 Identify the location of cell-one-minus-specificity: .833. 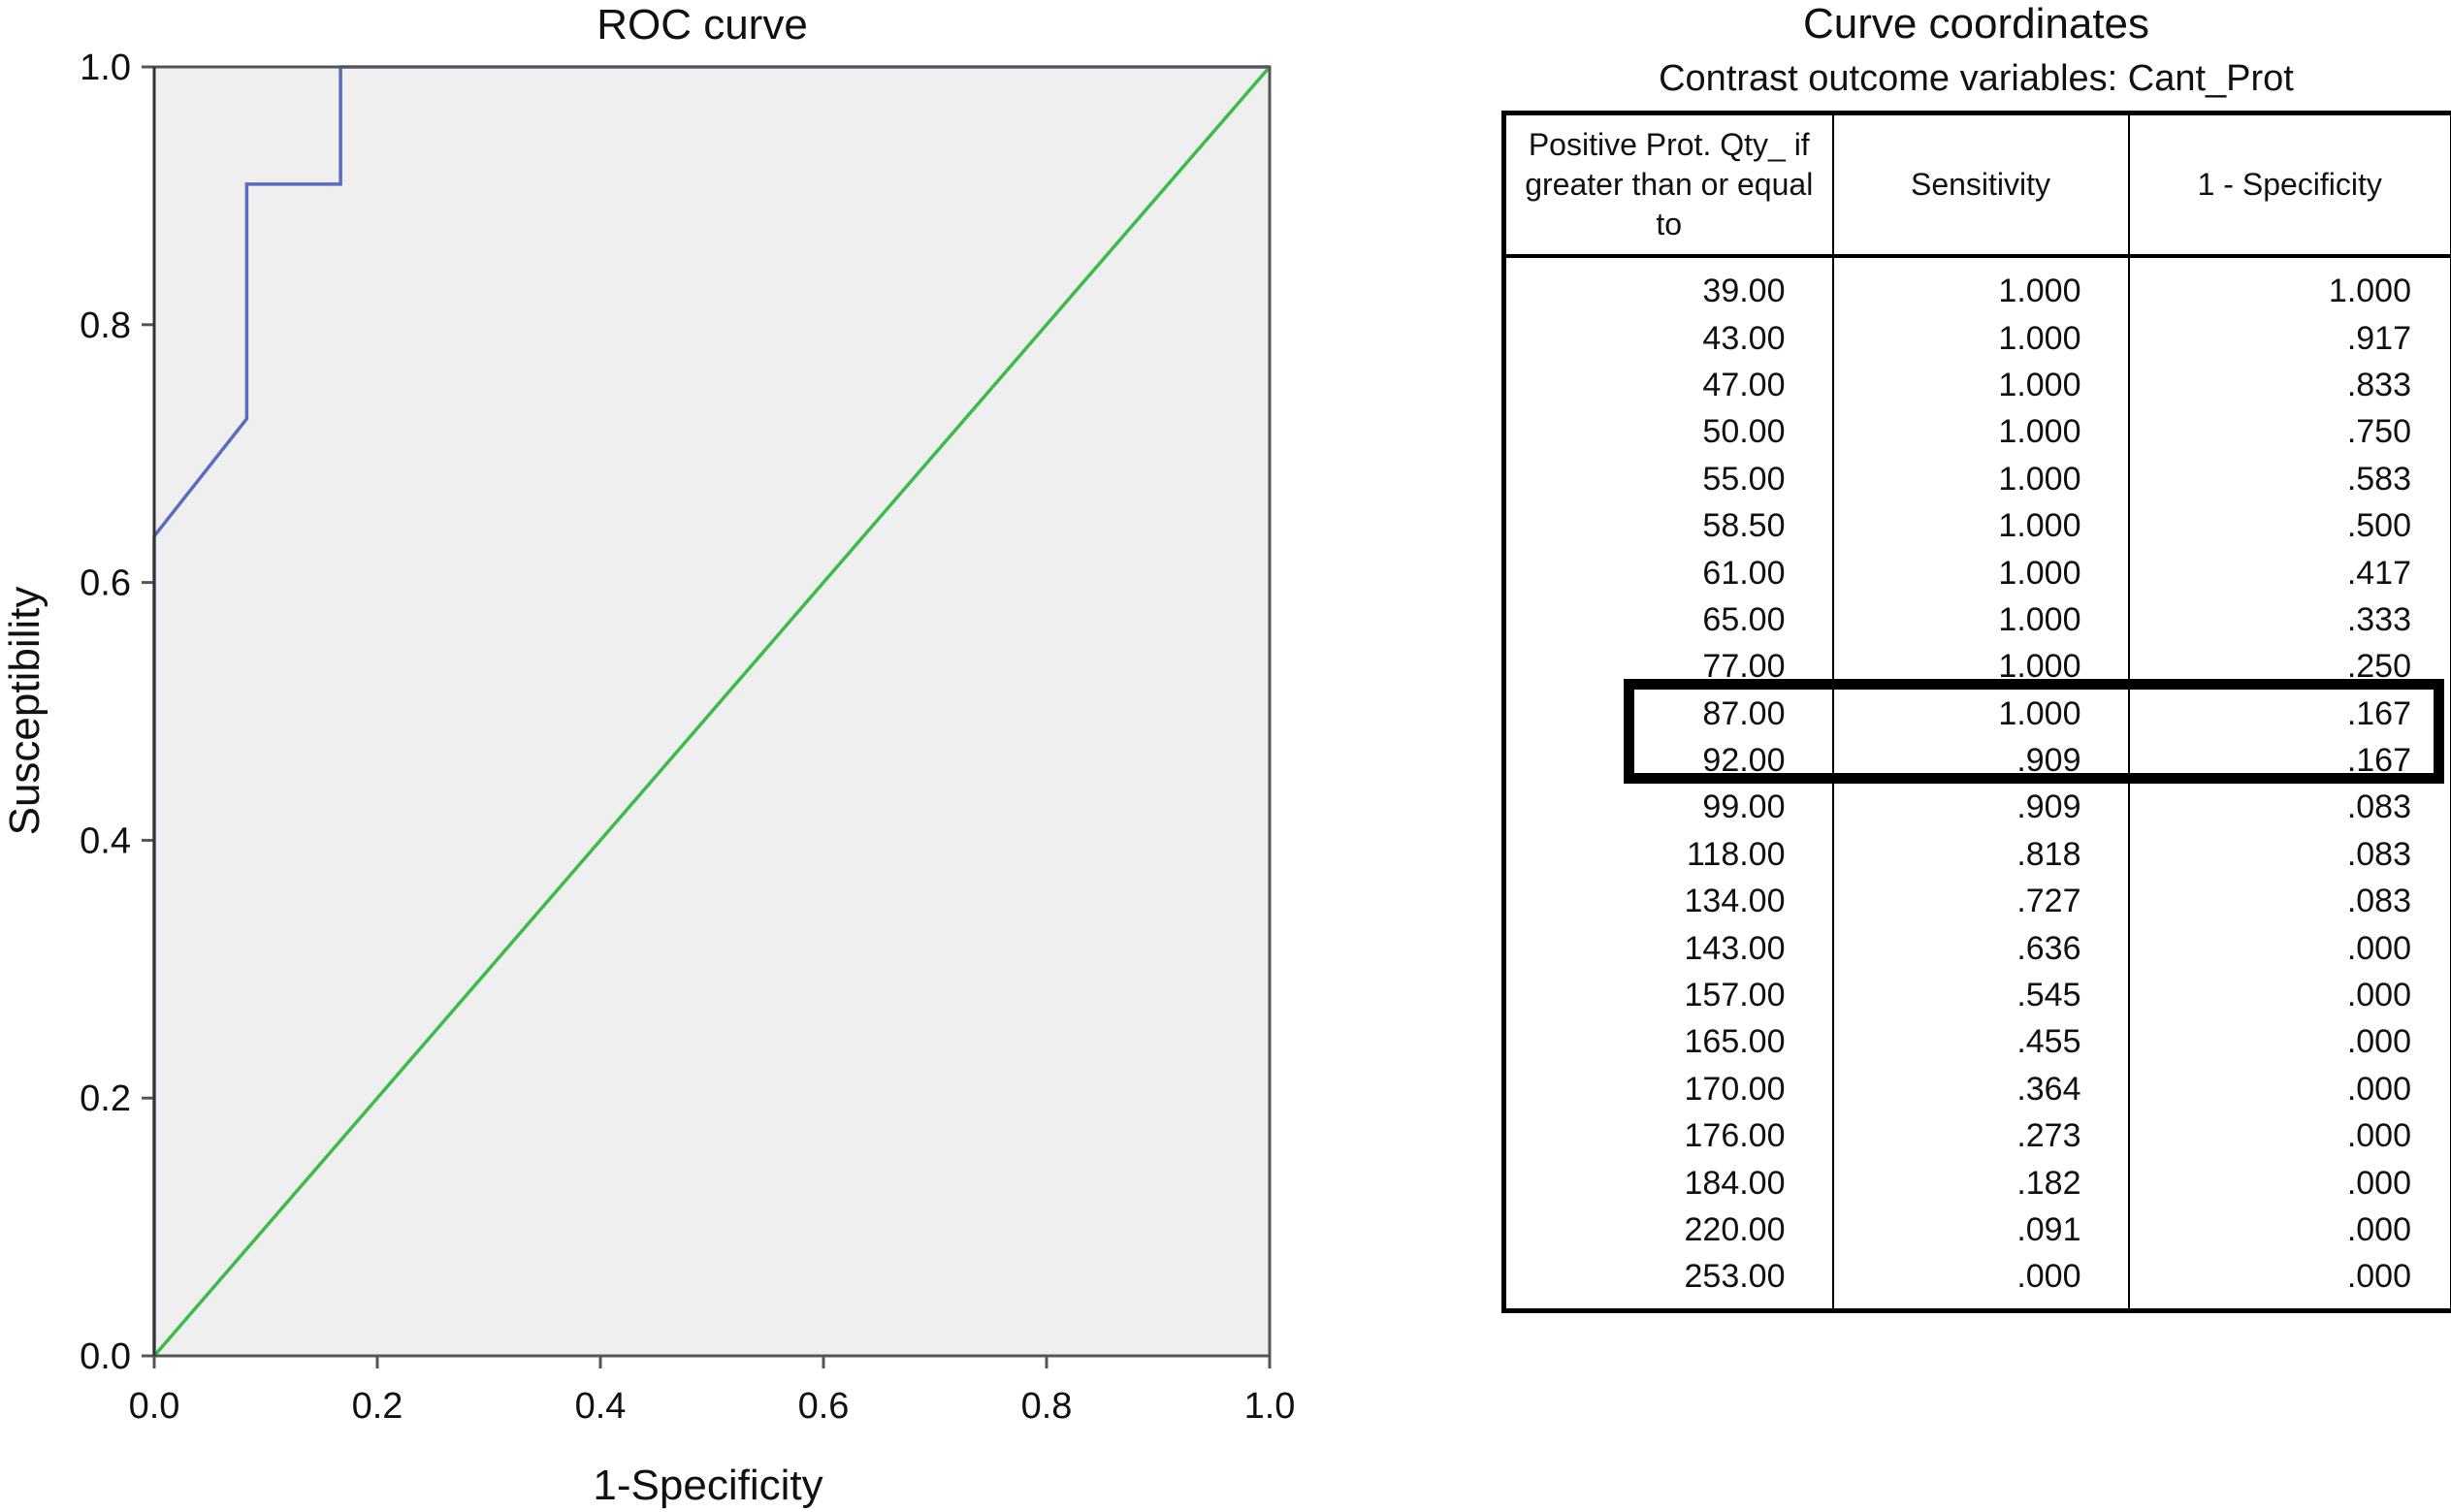
(2289, 385).